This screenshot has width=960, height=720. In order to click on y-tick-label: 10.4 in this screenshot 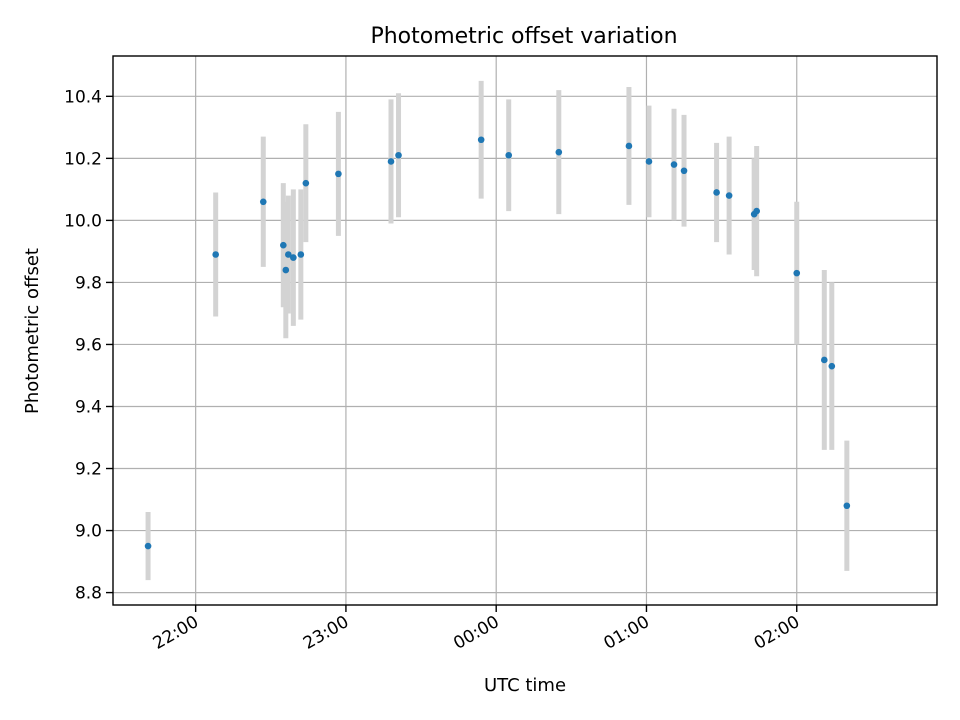, I will do `click(83, 97)`.